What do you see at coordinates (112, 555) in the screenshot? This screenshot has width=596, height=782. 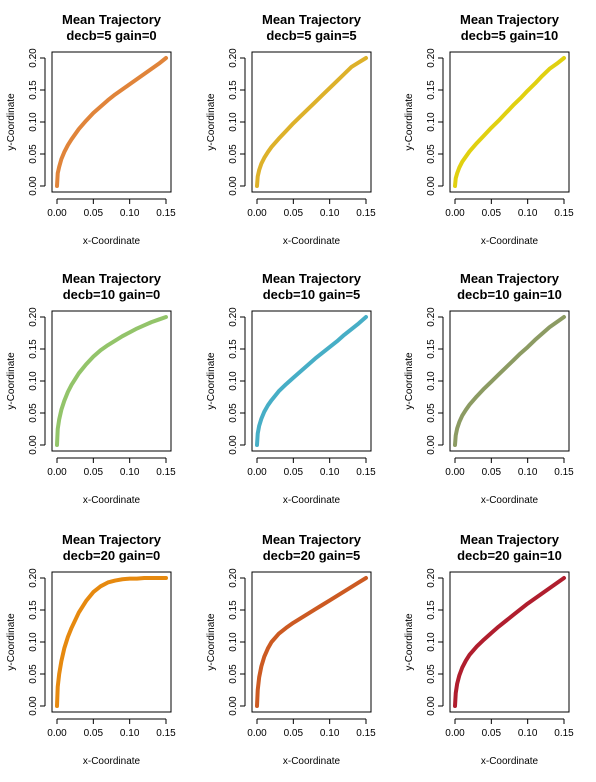 I see `subplot-title-line2: decb=20 gain=0` at bounding box center [112, 555].